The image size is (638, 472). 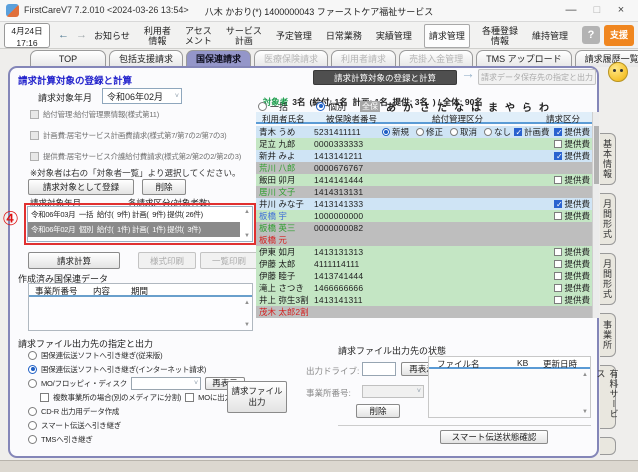 I want to click on user-row: 井上 弥生3割 1413141311 提供費, so click(x=424, y=300).